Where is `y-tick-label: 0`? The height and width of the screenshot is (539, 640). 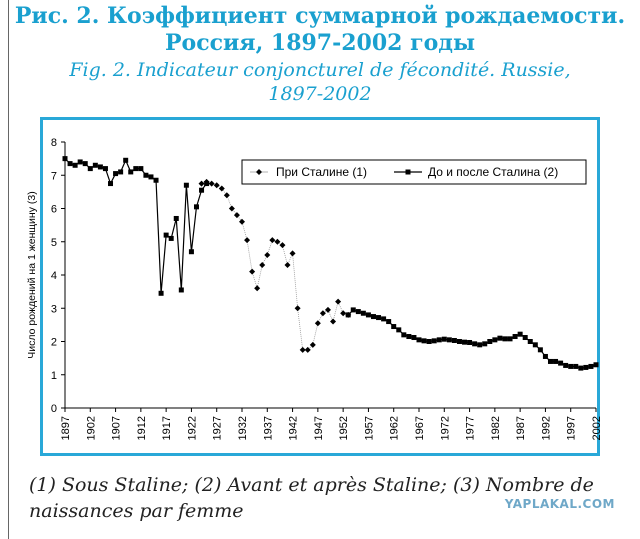 y-tick-label: 0 is located at coordinates (54, 409).